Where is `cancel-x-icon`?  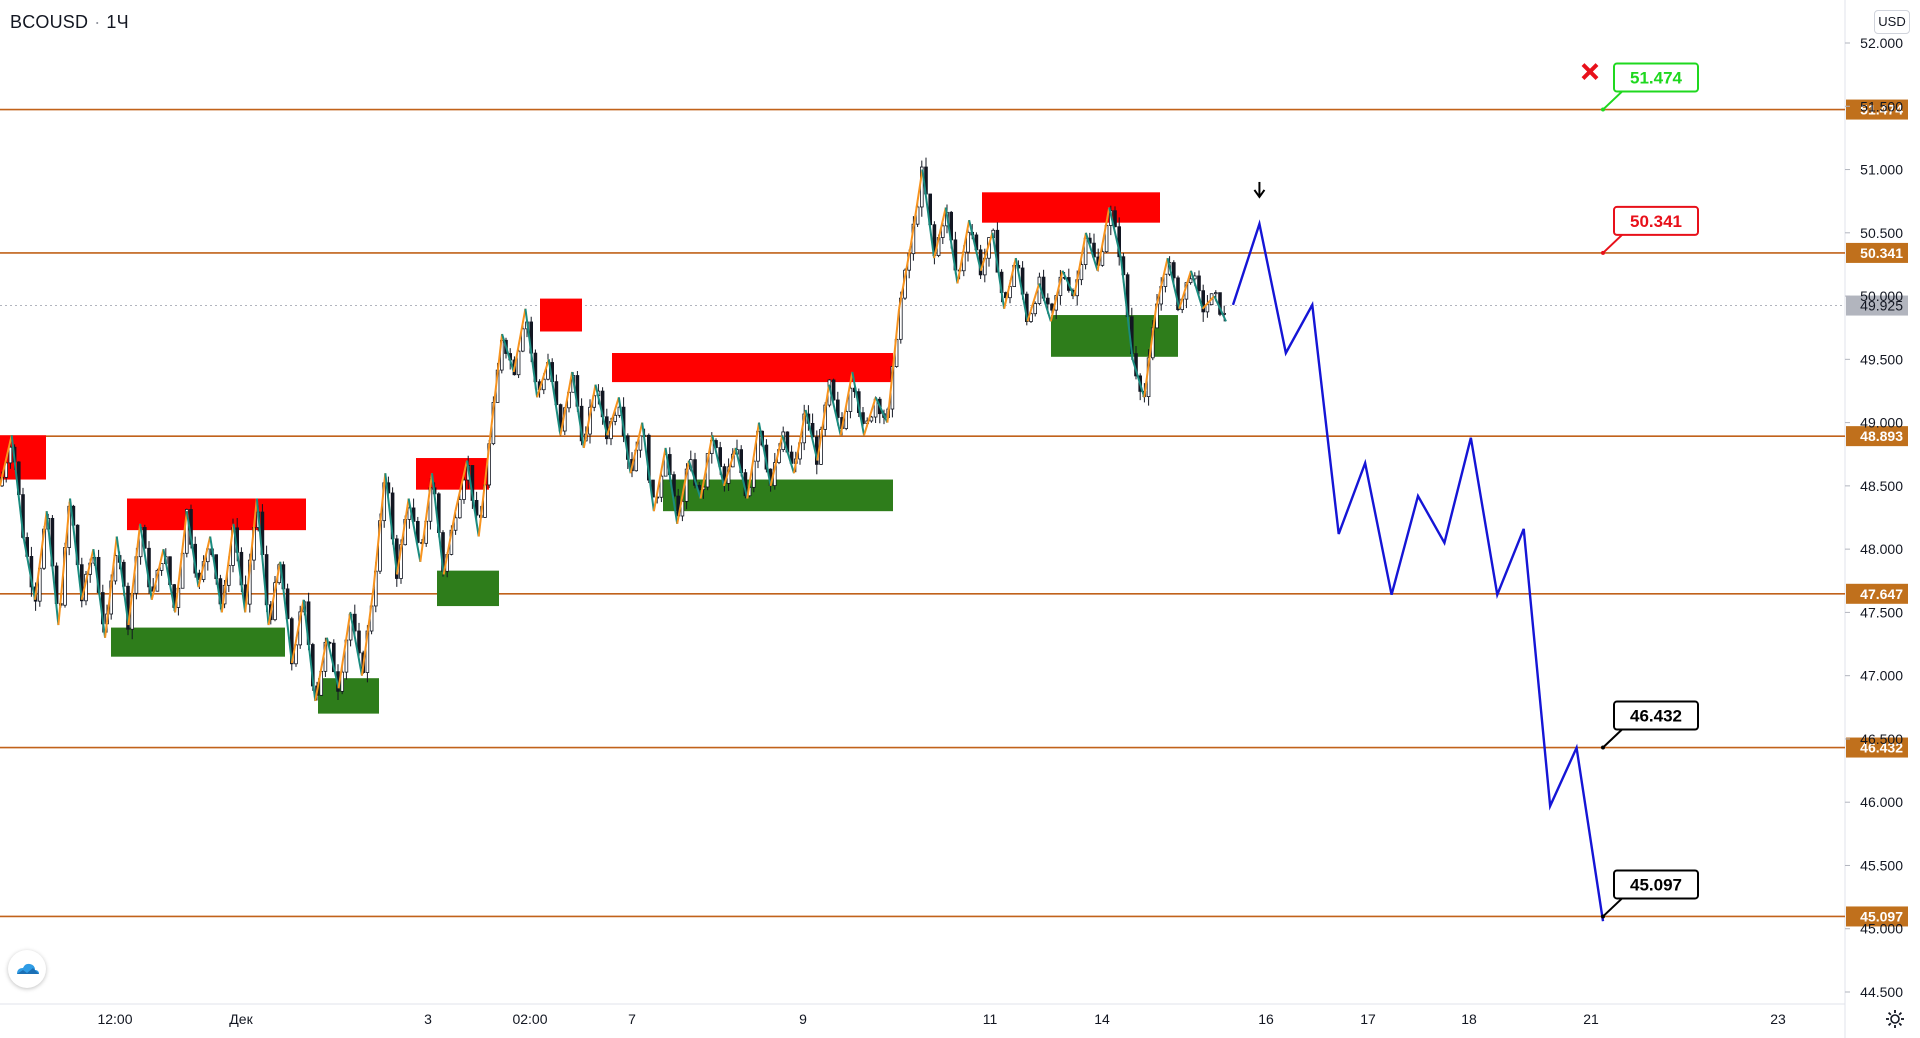
cancel-x-icon is located at coordinates (1590, 71).